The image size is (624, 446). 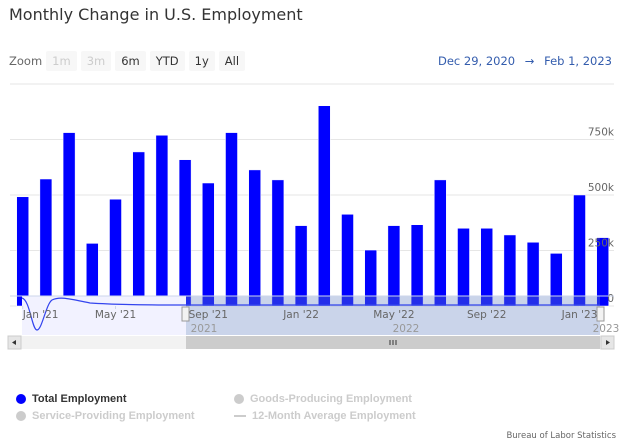 I want to click on bar-oct-2021, so click(x=231, y=219).